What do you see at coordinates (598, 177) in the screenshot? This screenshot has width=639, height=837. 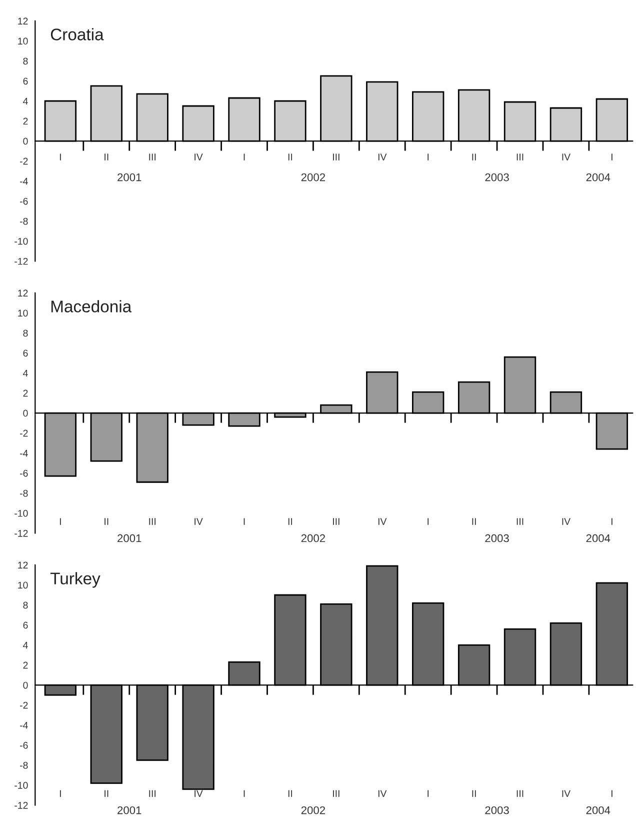 I see `annotation: 2004` at bounding box center [598, 177].